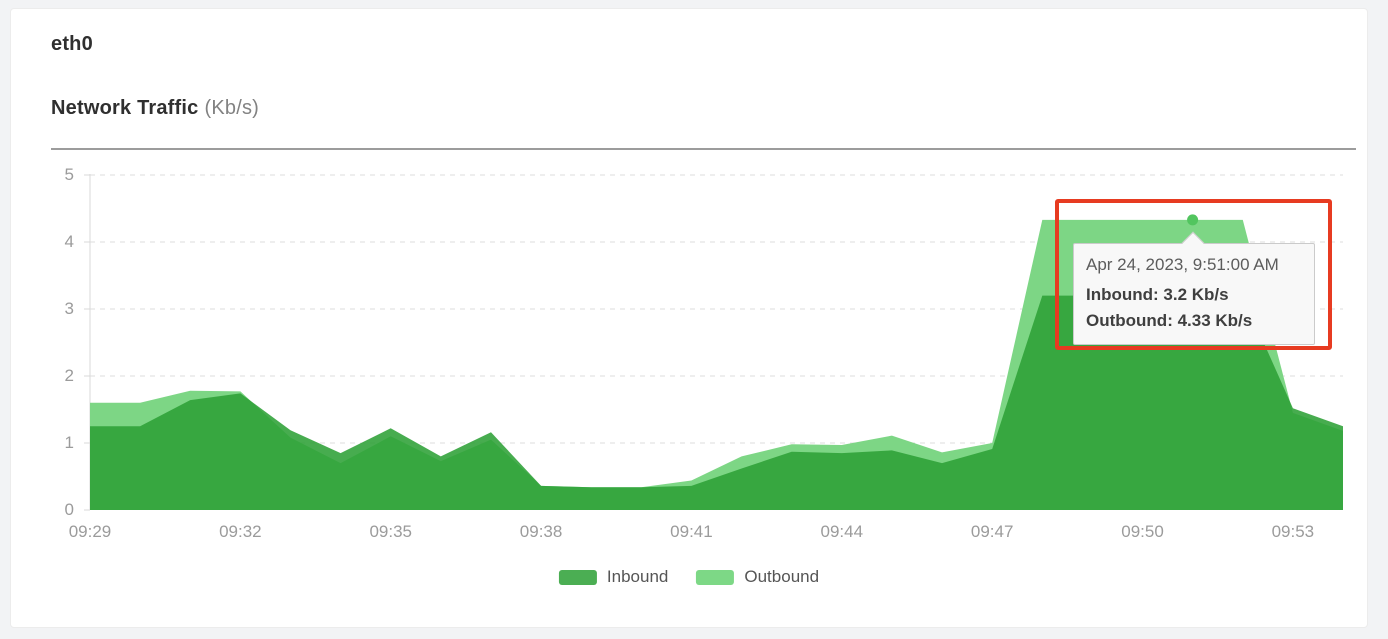 This screenshot has height=639, width=1388. I want to click on x-tick-label: 09:50, so click(1142, 531).